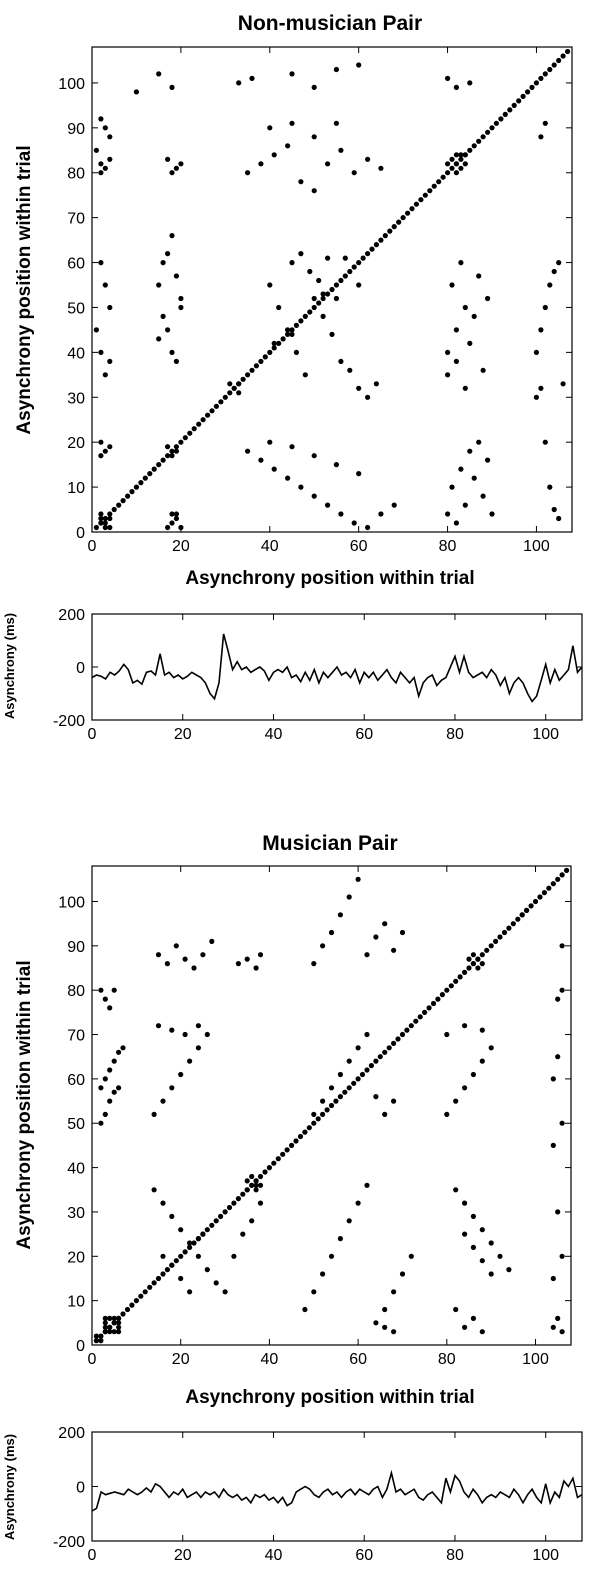 This screenshot has width=589, height=1593. What do you see at coordinates (9, 1487) in the screenshot?
I see `y-axis-label: Asynchrony (ms)` at bounding box center [9, 1487].